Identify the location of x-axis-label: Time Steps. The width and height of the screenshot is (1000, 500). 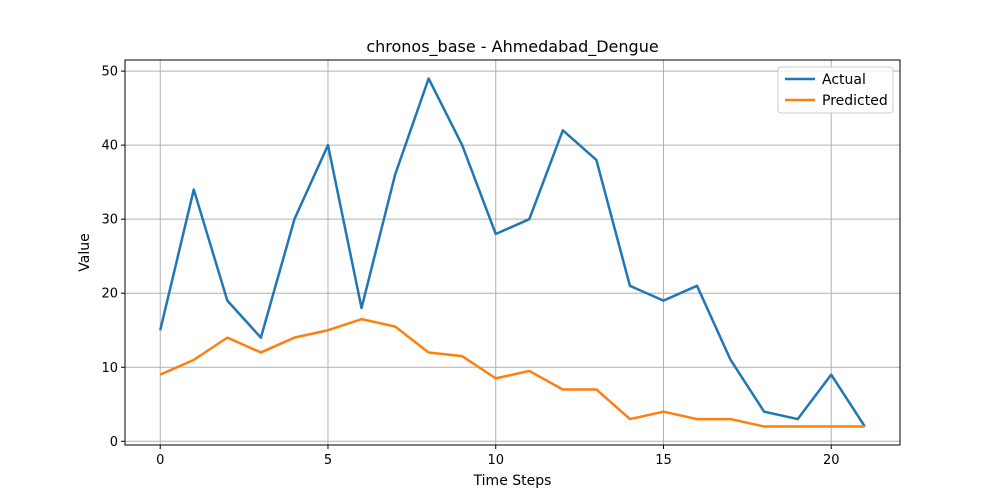
(512, 481).